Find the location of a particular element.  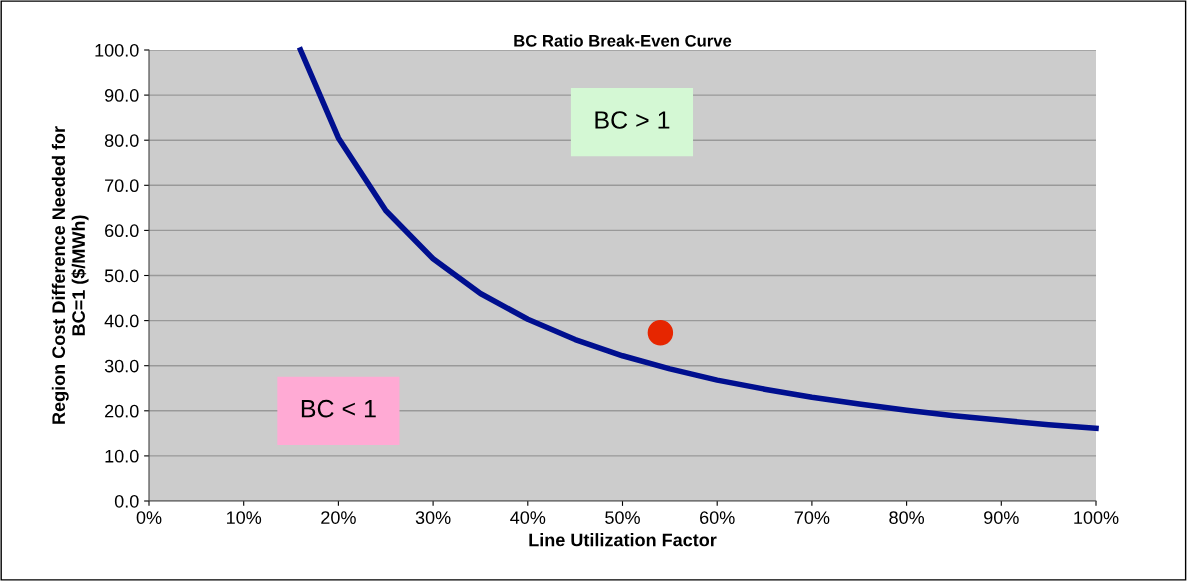

x-tick-label: 60% is located at coordinates (717, 517).